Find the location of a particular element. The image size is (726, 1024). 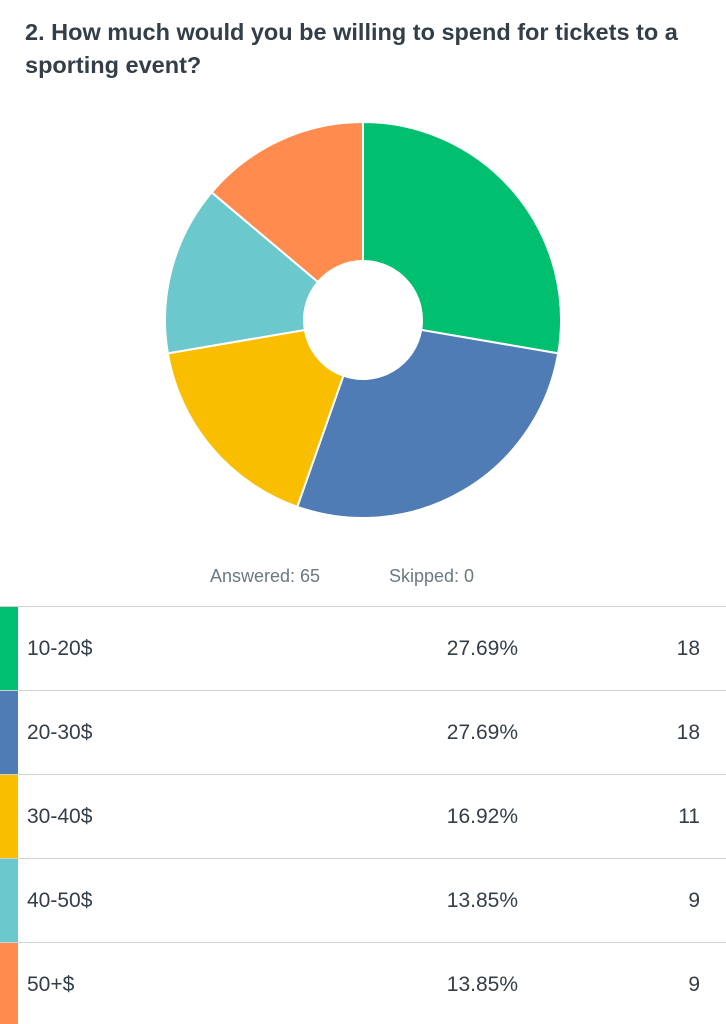

answer-count: 11 is located at coordinates (689, 816).